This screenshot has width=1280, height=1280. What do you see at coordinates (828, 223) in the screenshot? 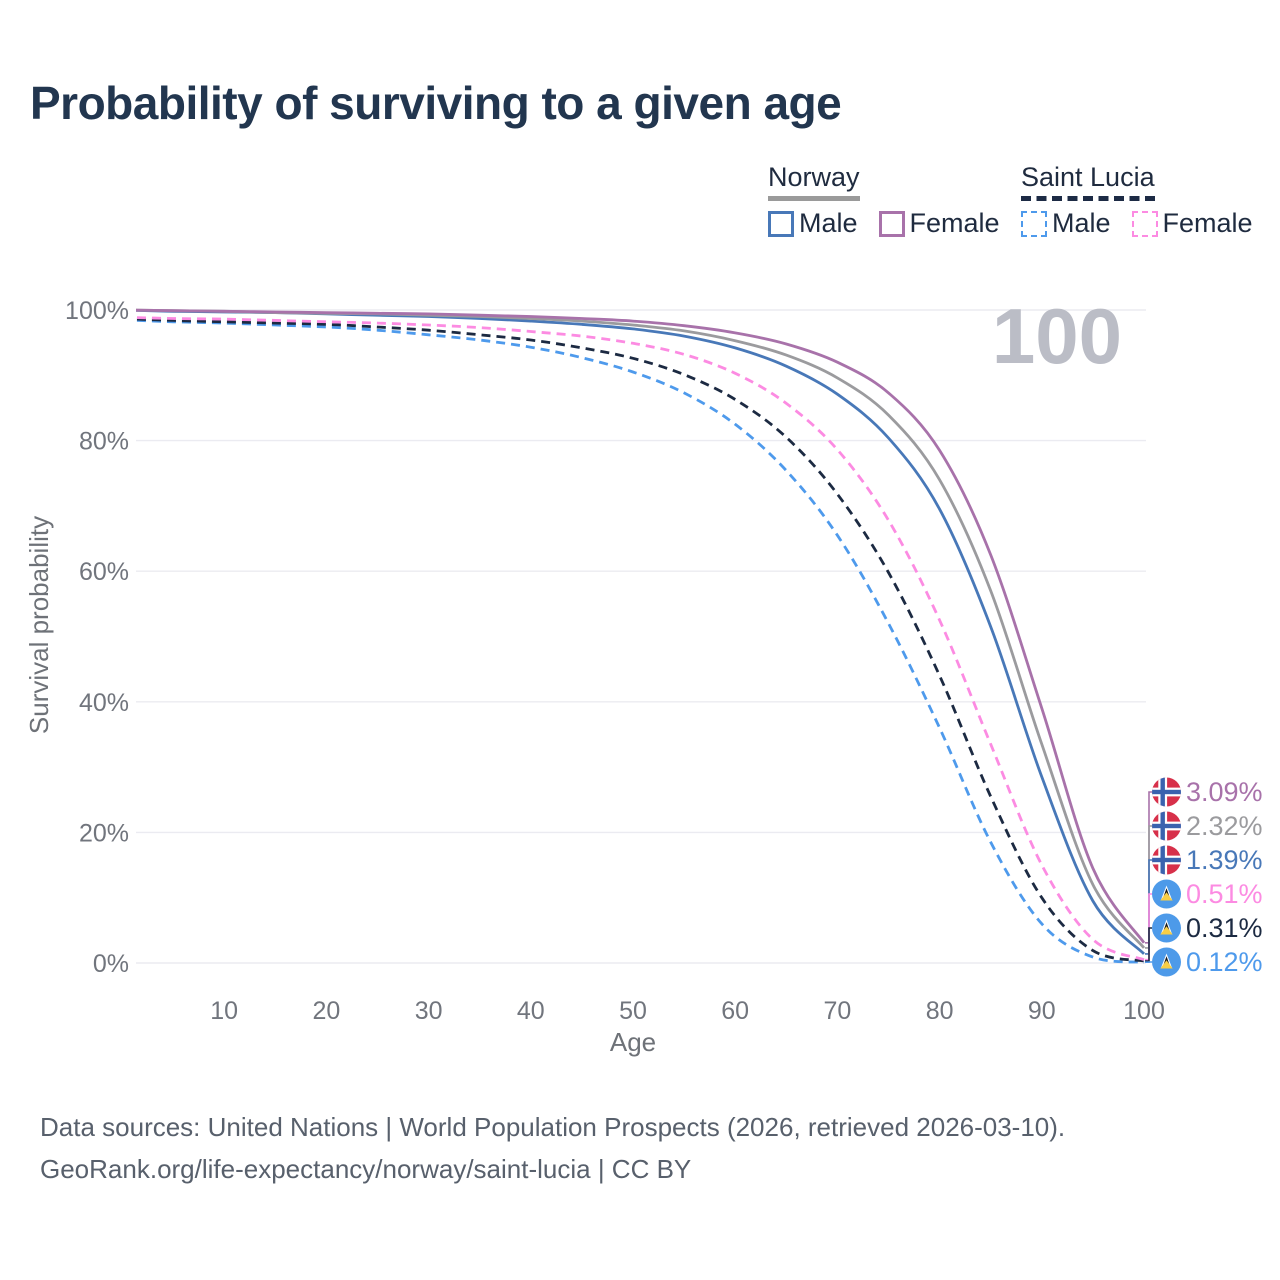
I see `legend-label-norway-male: Male` at bounding box center [828, 223].